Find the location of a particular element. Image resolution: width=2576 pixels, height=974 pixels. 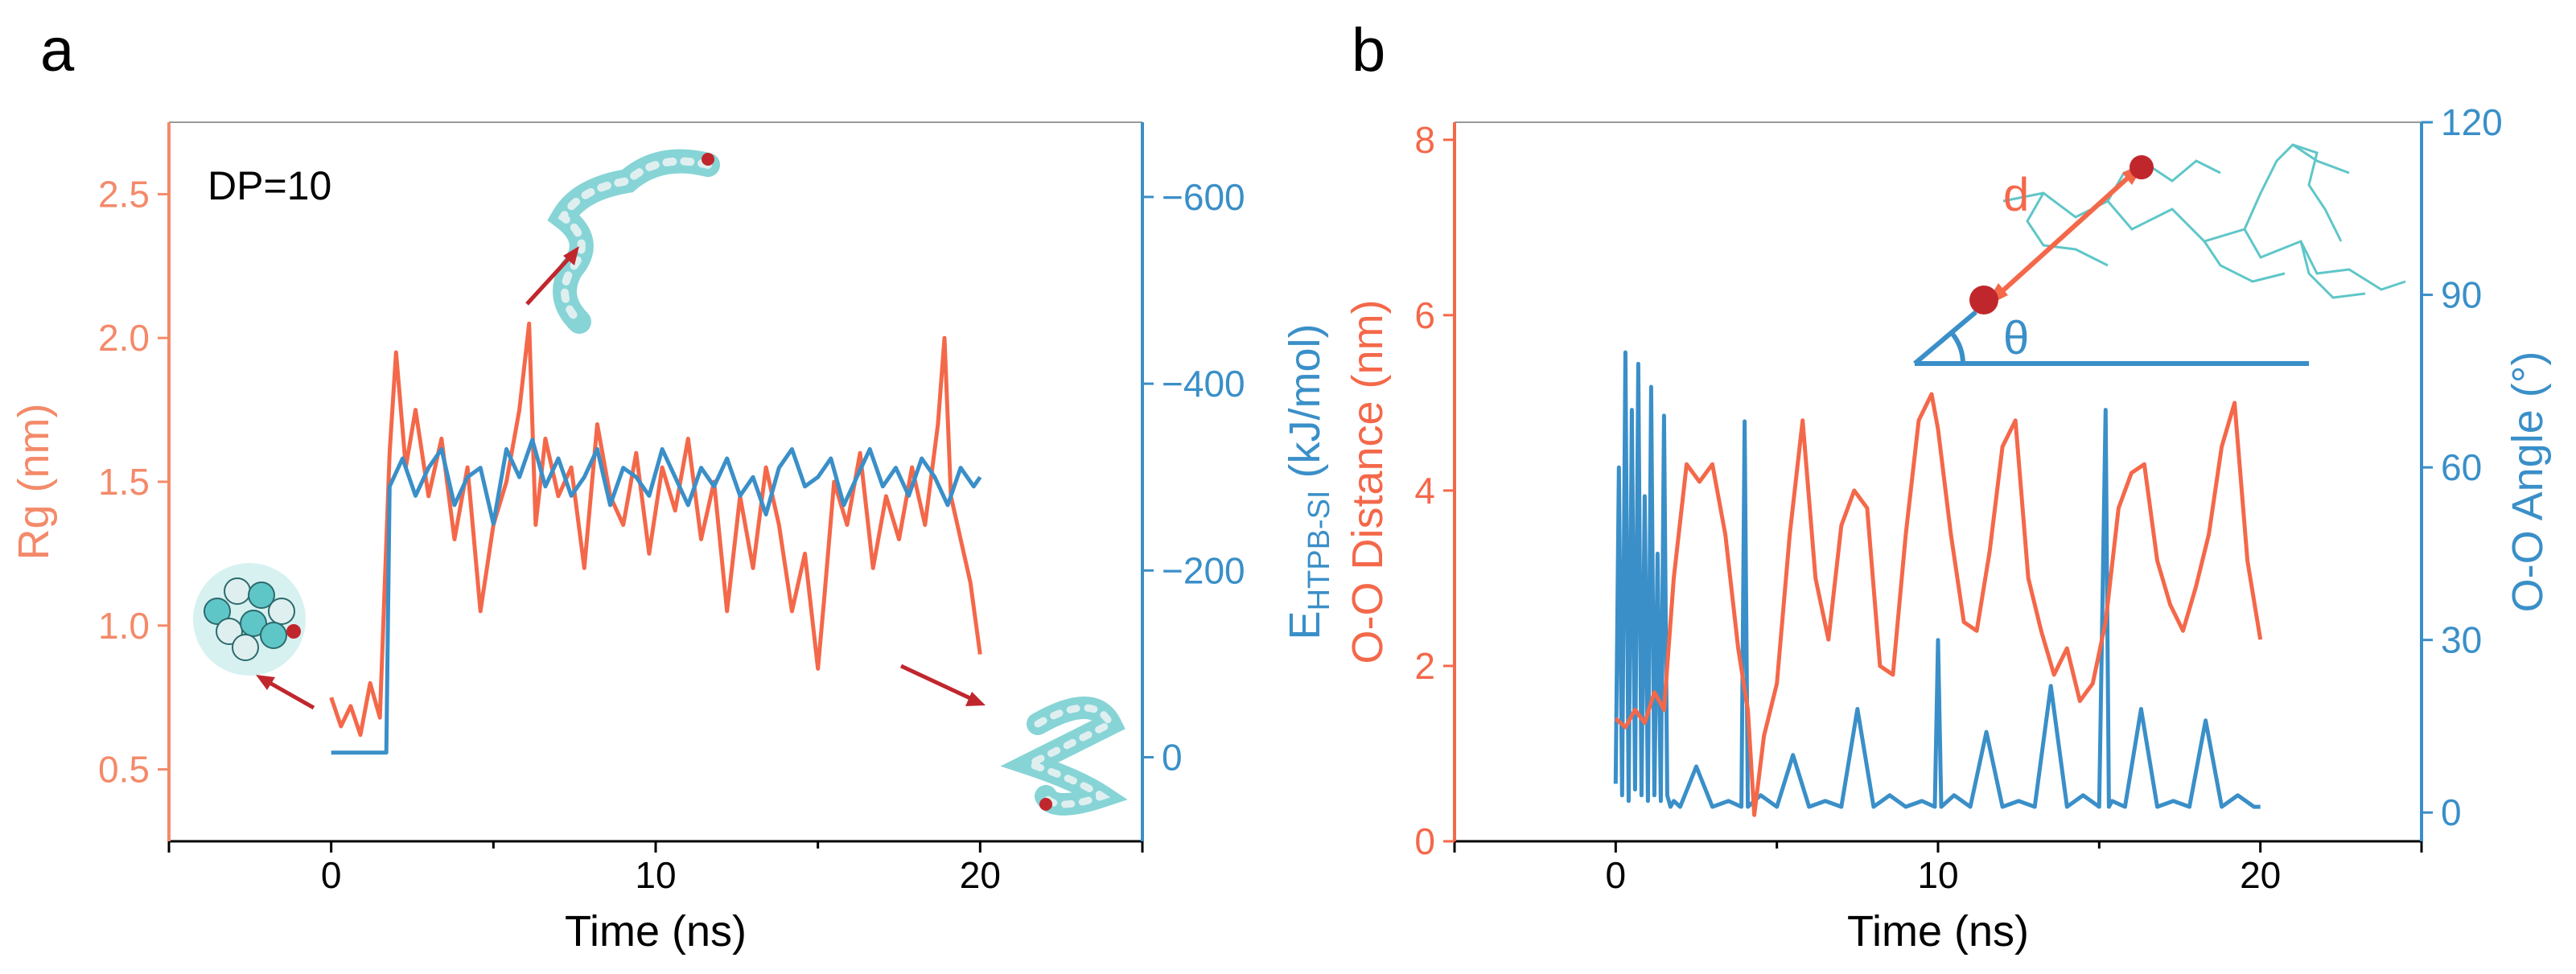

dp-label: DP=10 is located at coordinates (269, 185).